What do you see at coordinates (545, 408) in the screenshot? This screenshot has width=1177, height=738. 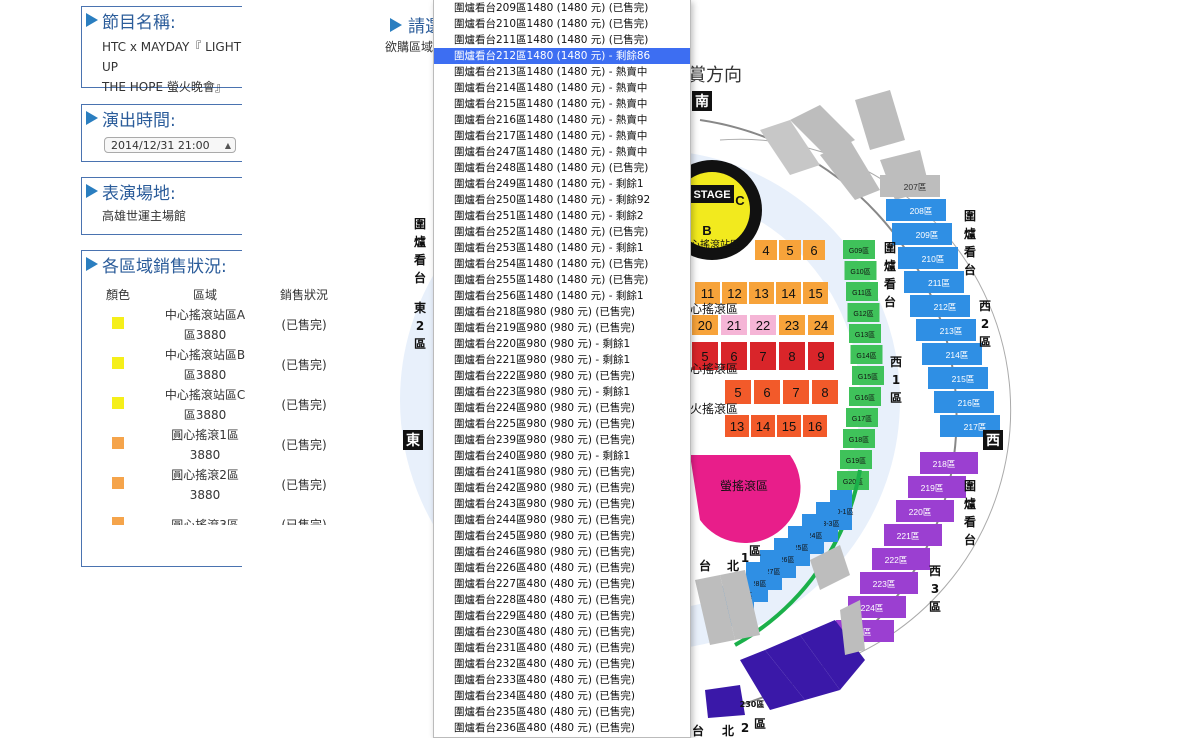 I see `dropdown-option: 圍爐看台224區980 (980 元) (已售完)` at bounding box center [545, 408].